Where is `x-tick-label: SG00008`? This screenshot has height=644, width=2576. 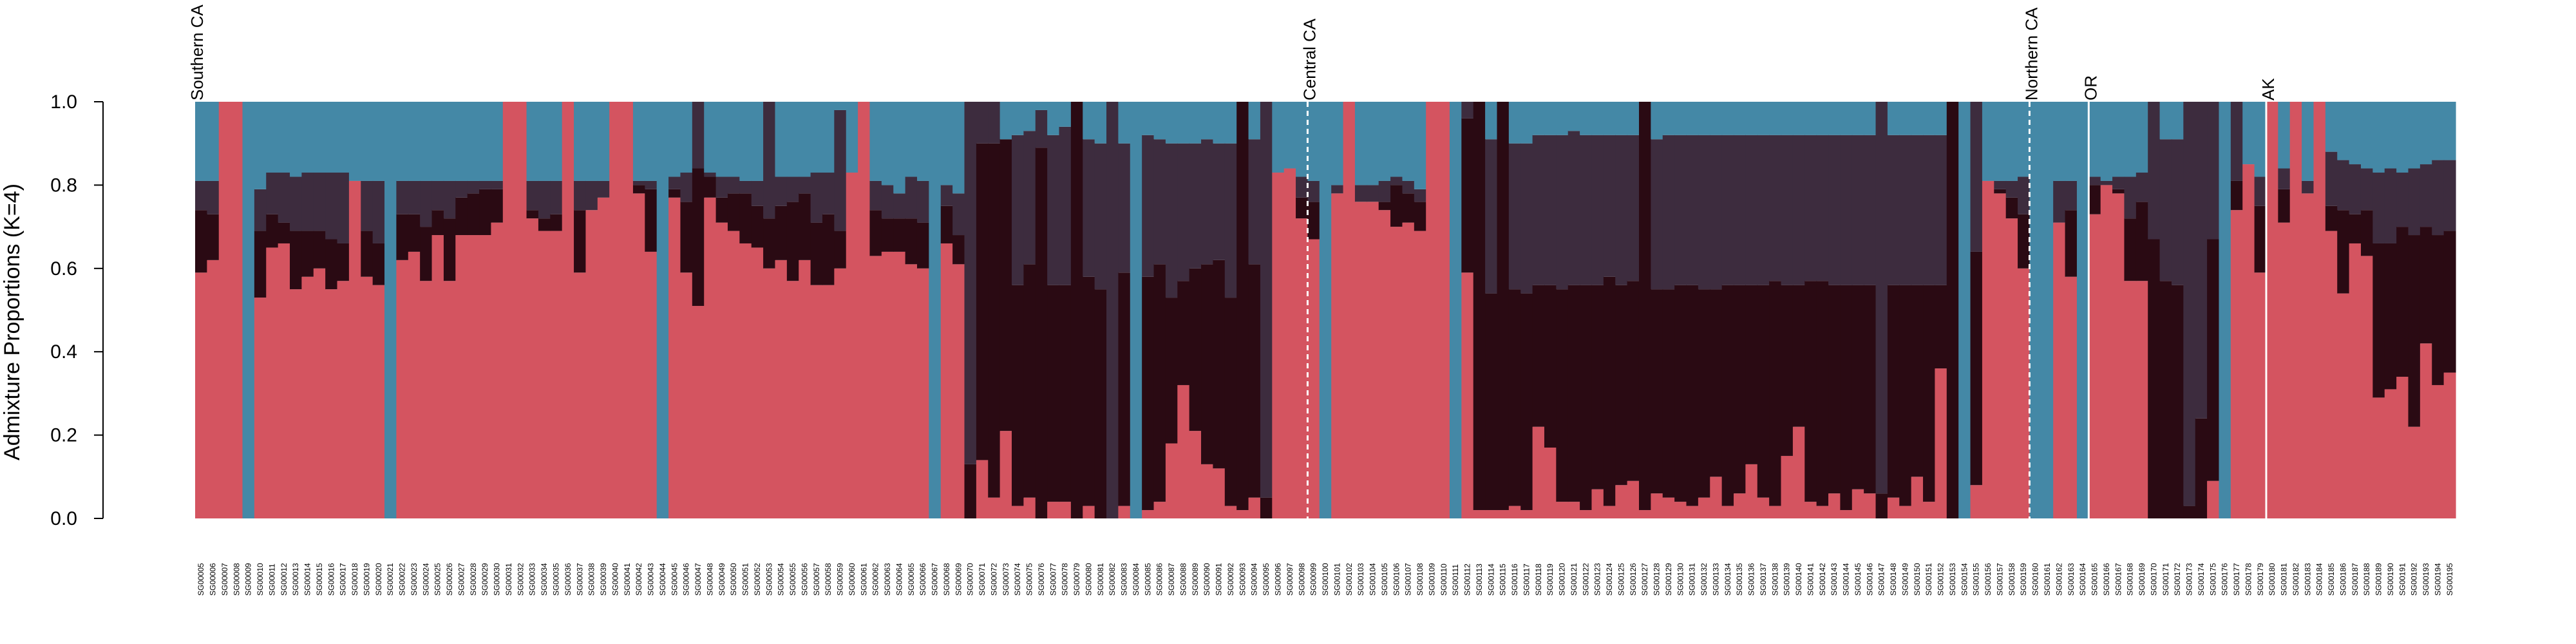
x-tick-label: SG00008 is located at coordinates (237, 579).